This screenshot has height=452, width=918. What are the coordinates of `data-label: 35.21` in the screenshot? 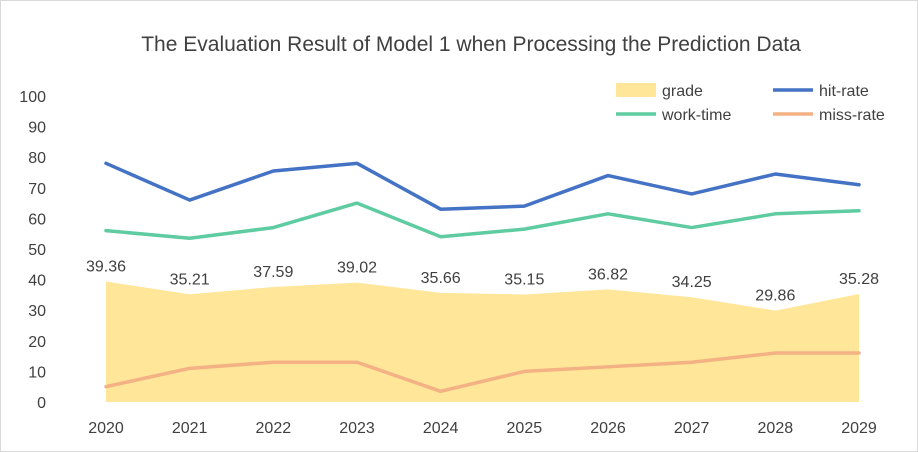 It's located at (190, 279).